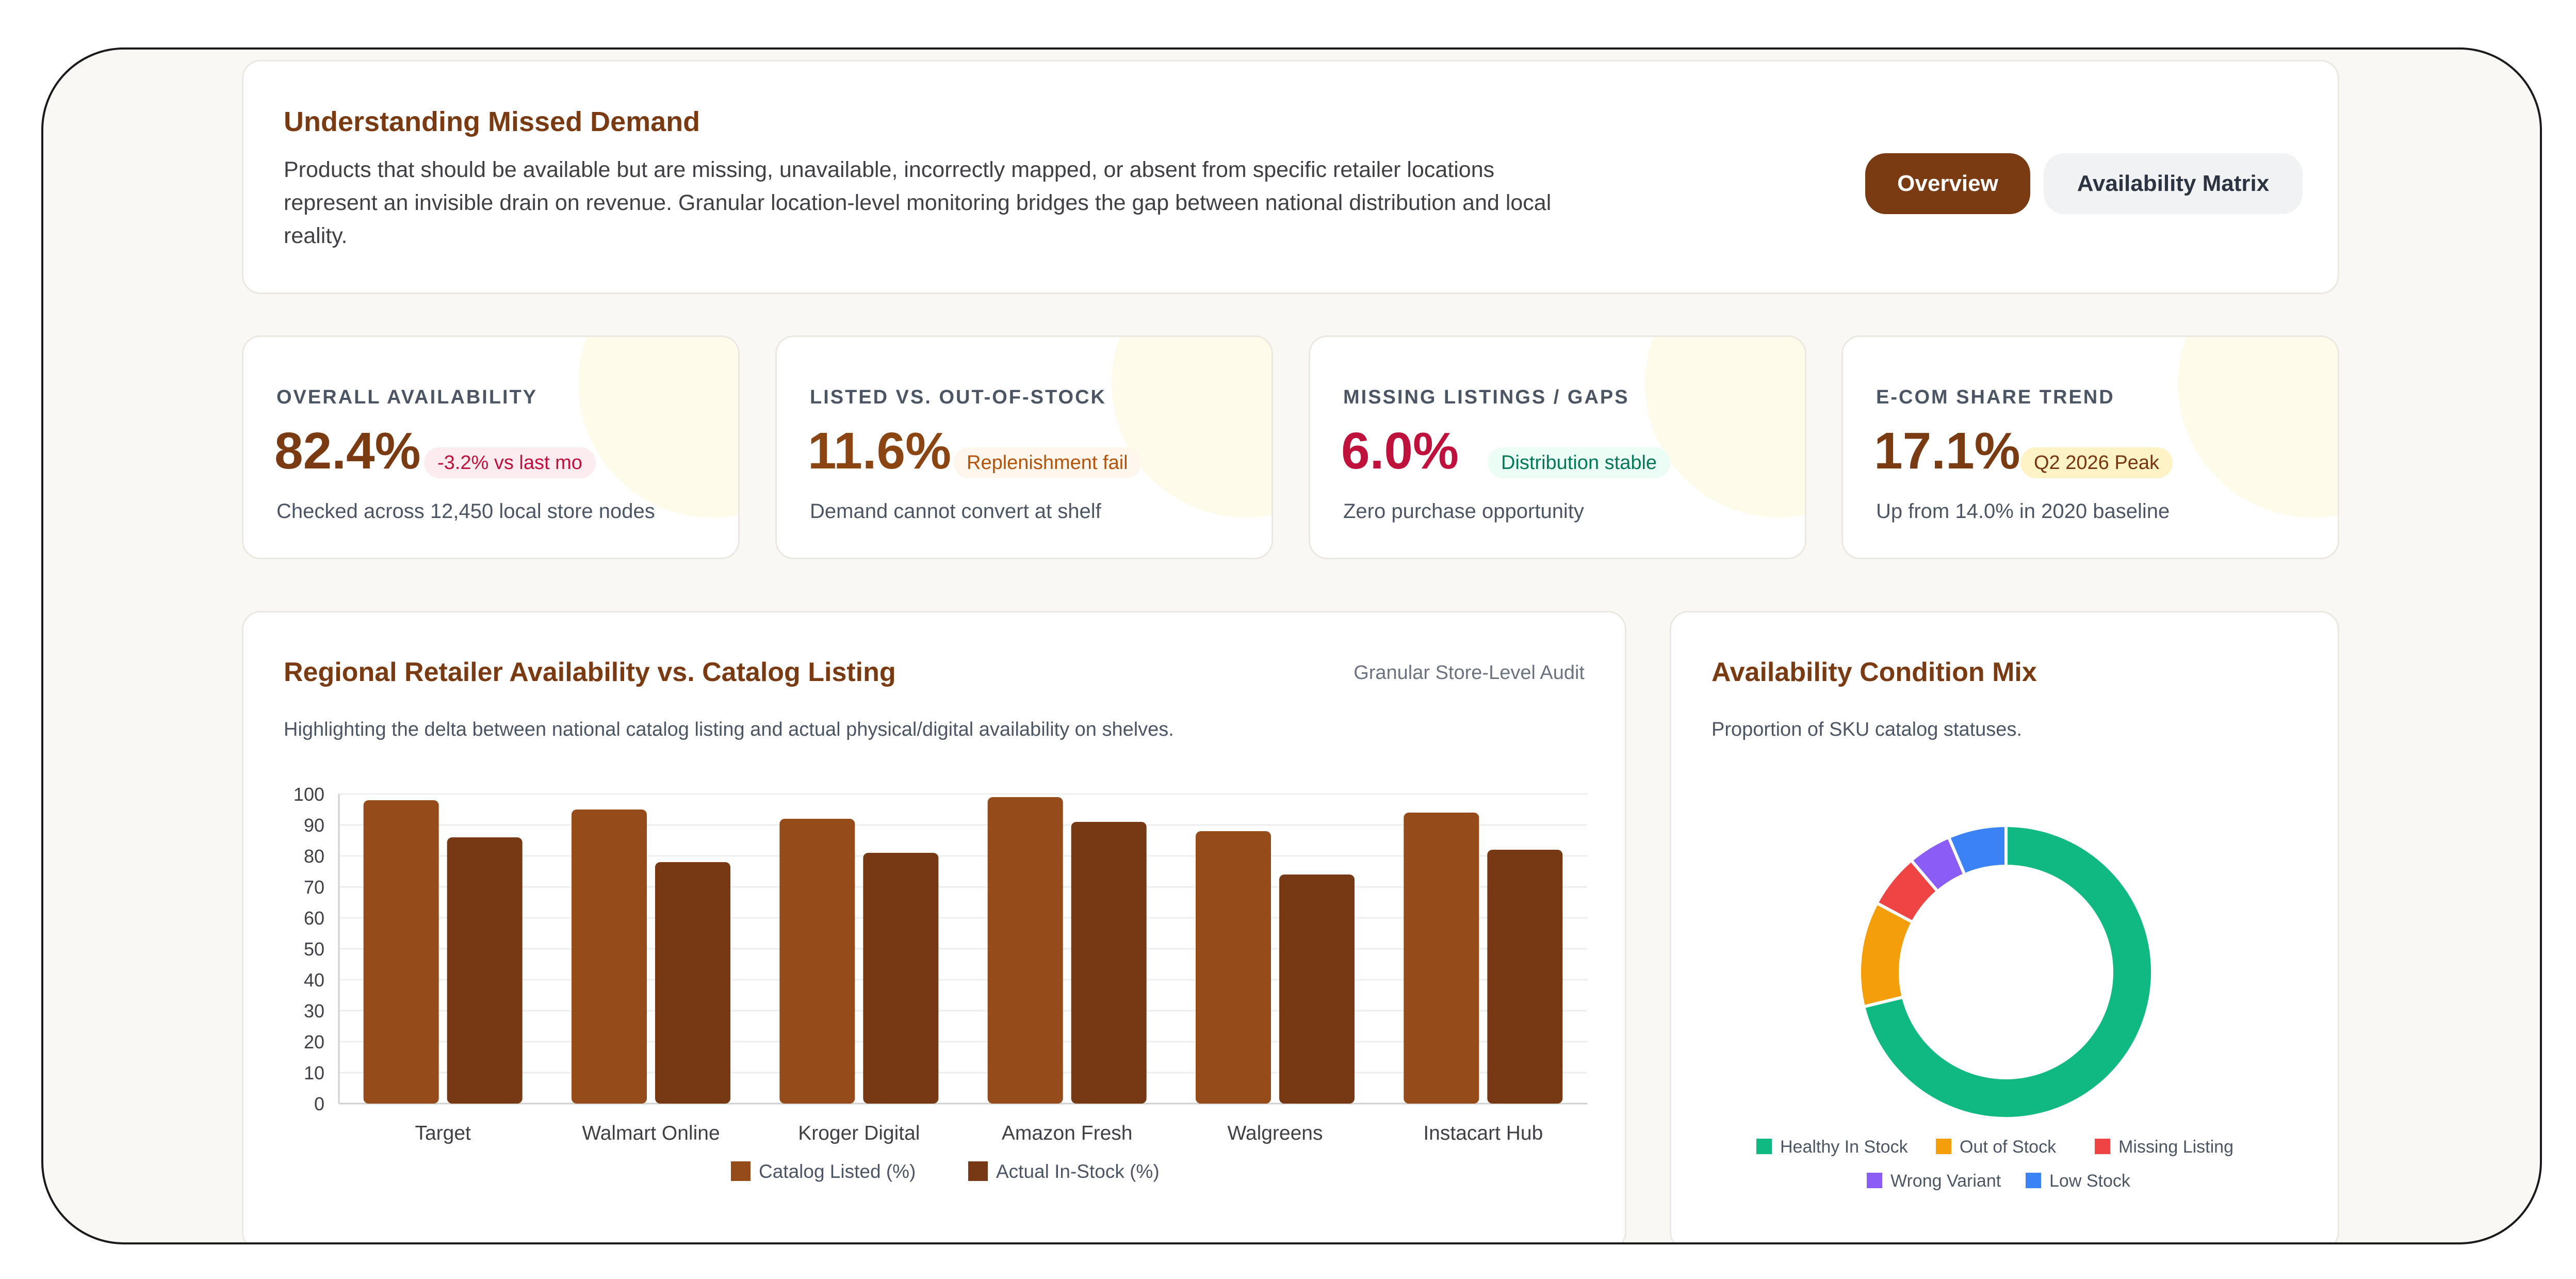  Describe the element at coordinates (958, 397) in the screenshot. I see `stat-label: LISTED VS. OUT-OF-STOCK` at that location.